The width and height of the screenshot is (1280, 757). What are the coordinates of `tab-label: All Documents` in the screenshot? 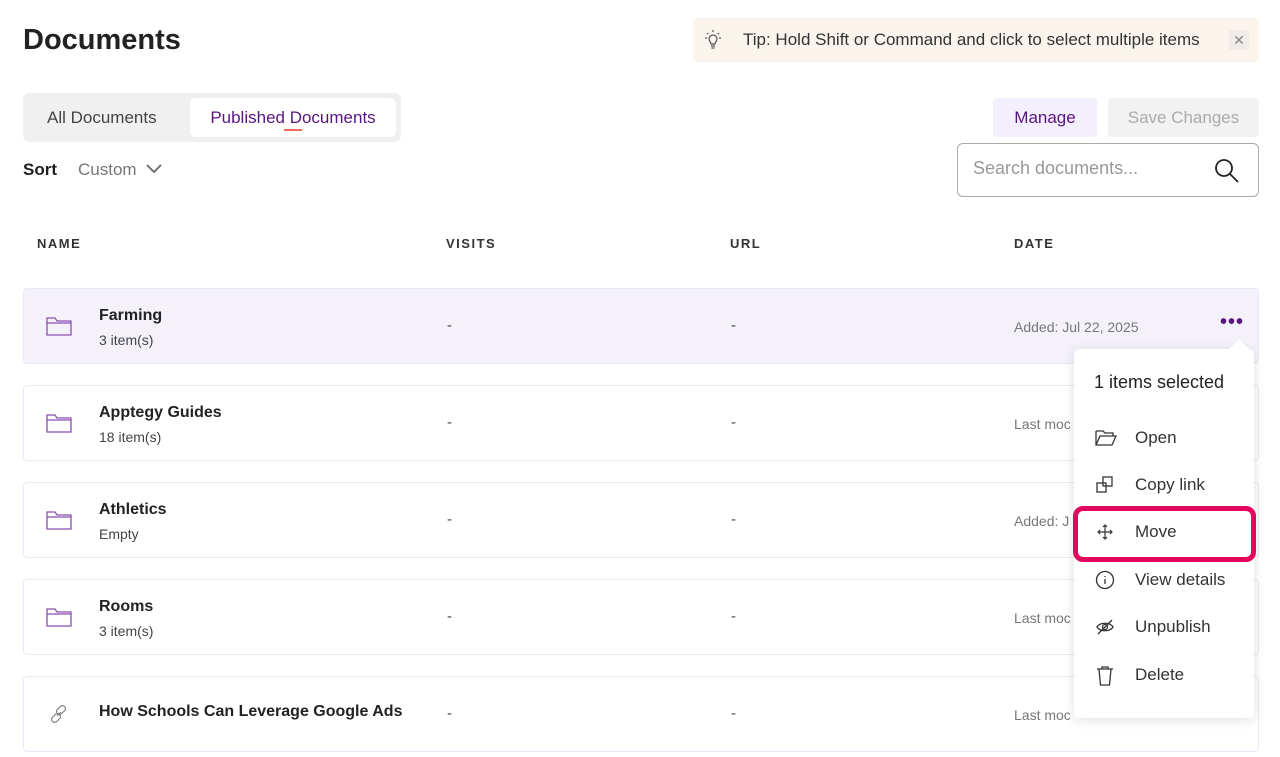 It's located at (102, 117).